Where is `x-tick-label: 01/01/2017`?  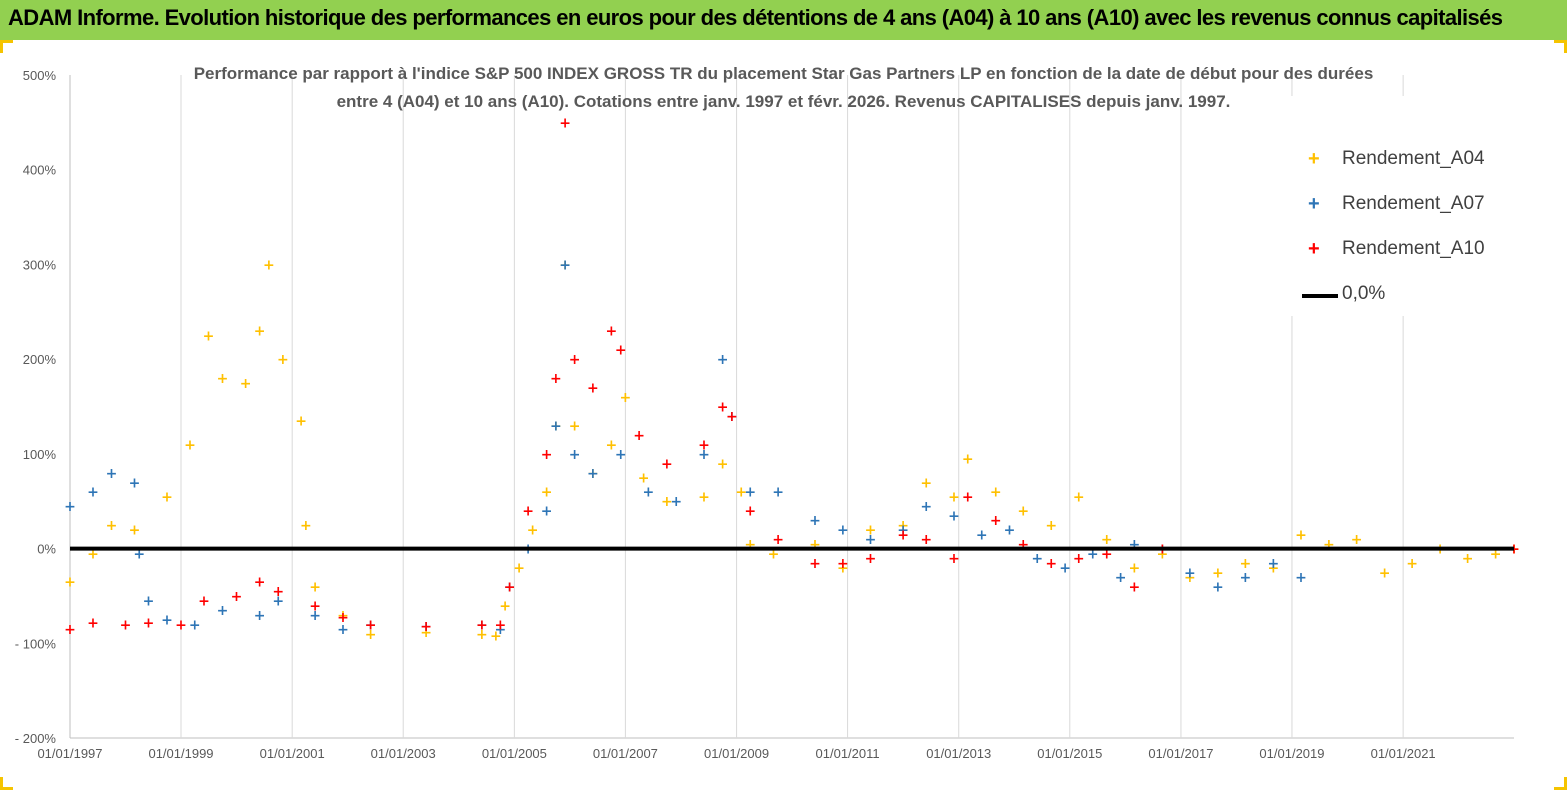 x-tick-label: 01/01/2017 is located at coordinates (1180, 753).